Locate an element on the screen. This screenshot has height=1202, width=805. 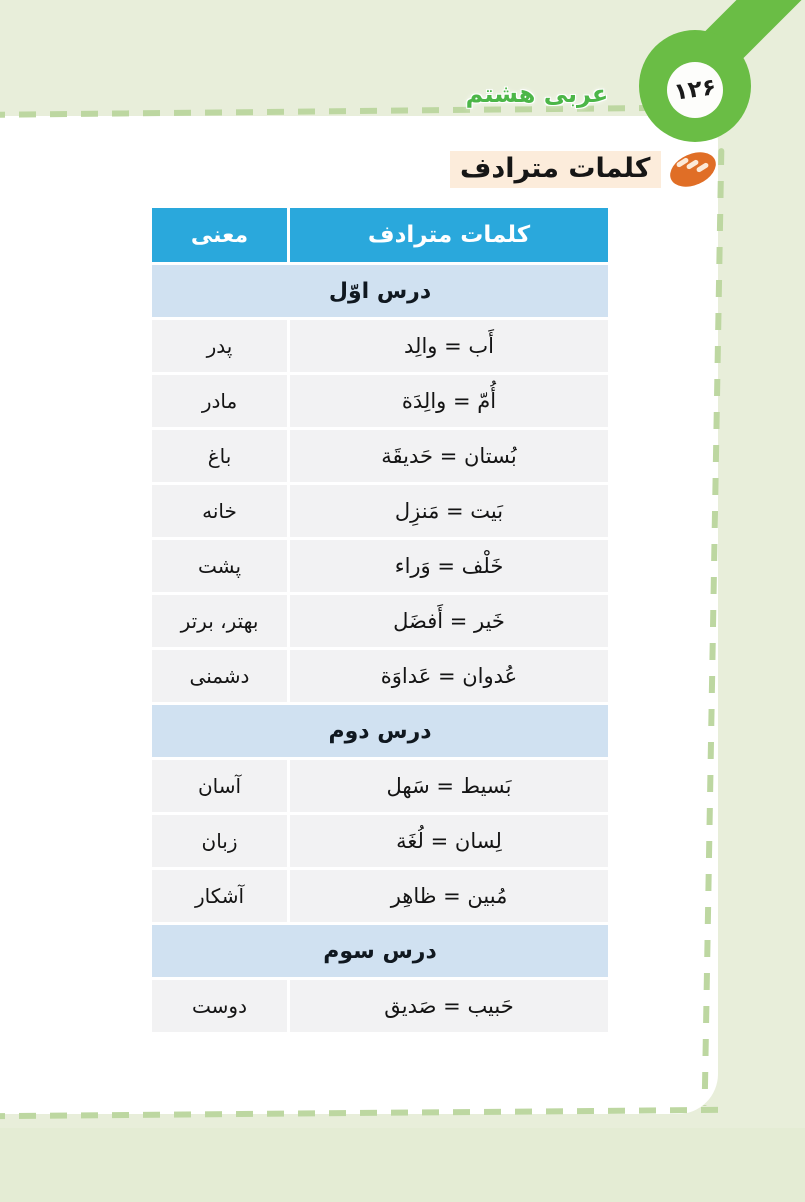
lesson-section-label: درس دوم is located at coordinates (380, 731).